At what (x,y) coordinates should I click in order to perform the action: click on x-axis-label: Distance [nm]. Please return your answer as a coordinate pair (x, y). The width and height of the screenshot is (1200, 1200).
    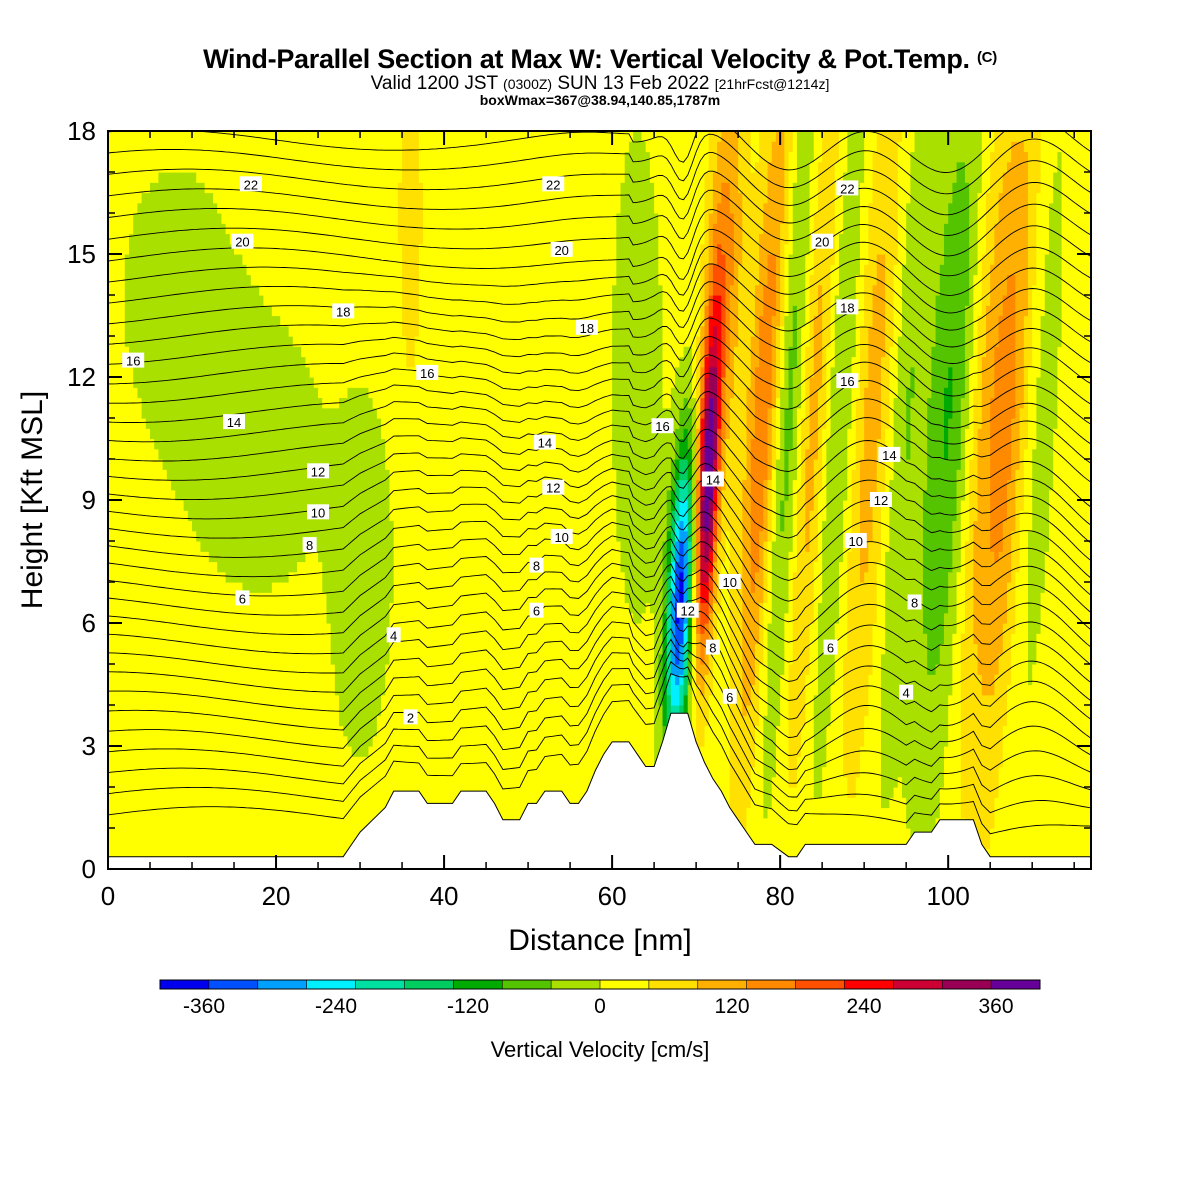
    Looking at the image, I should click on (599, 940).